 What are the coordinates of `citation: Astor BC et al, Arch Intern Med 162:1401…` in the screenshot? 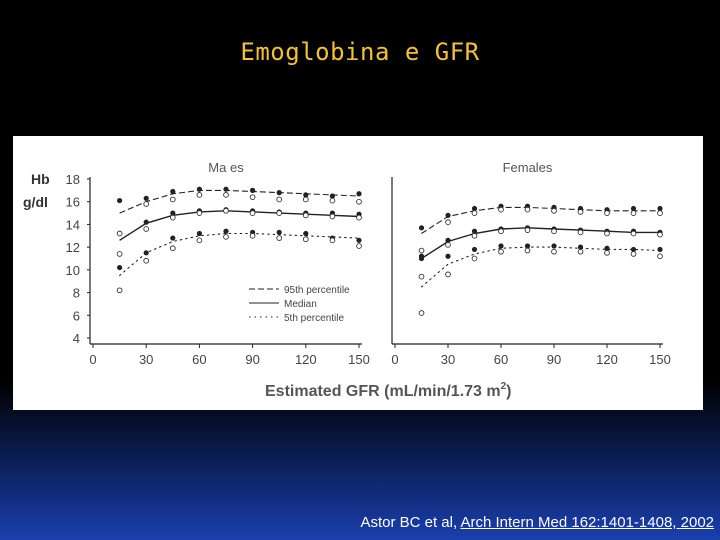 It's located at (537, 522).